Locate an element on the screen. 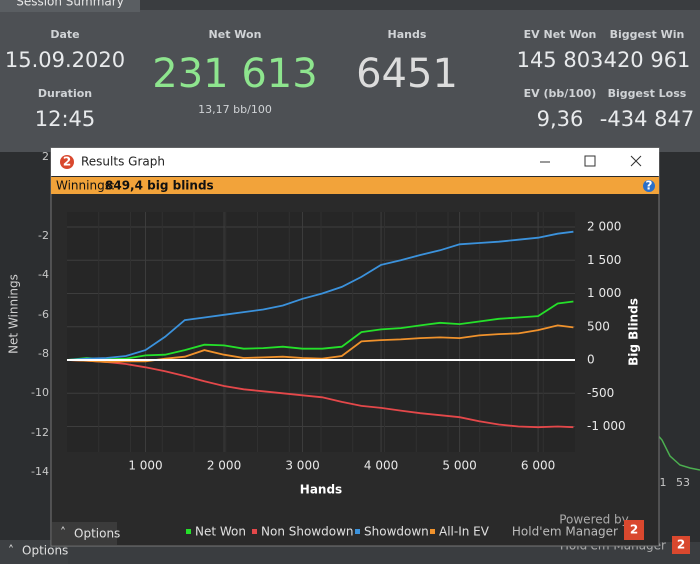 The height and width of the screenshot is (564, 700). winnings-label: Winnings: is located at coordinates (85, 186).